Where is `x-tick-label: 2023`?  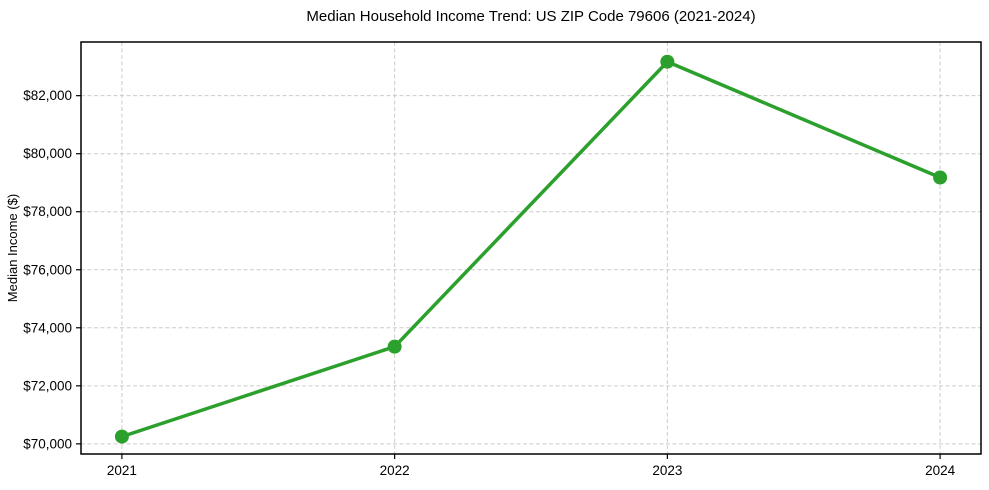 x-tick-label: 2023 is located at coordinates (667, 470).